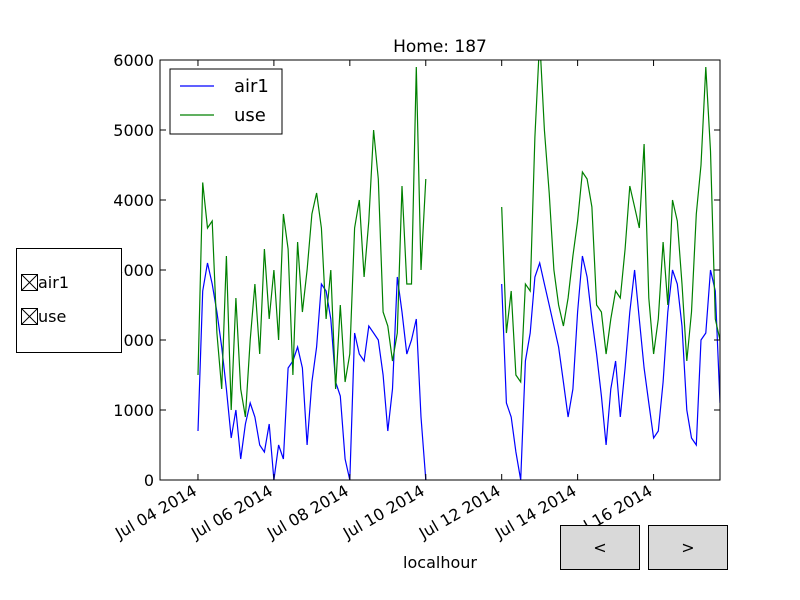 This screenshot has width=800, height=600. What do you see at coordinates (250, 115) in the screenshot?
I see `legend-label-use: use` at bounding box center [250, 115].